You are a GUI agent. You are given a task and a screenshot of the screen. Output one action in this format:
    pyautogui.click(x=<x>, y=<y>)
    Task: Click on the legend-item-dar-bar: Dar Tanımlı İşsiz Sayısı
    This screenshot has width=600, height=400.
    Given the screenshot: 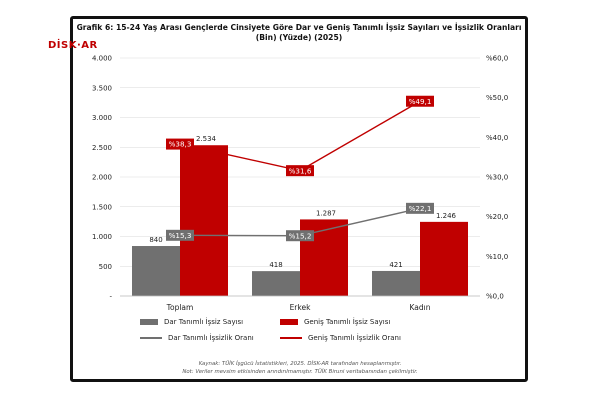 What is the action you would take?
    pyautogui.click(x=191, y=322)
    